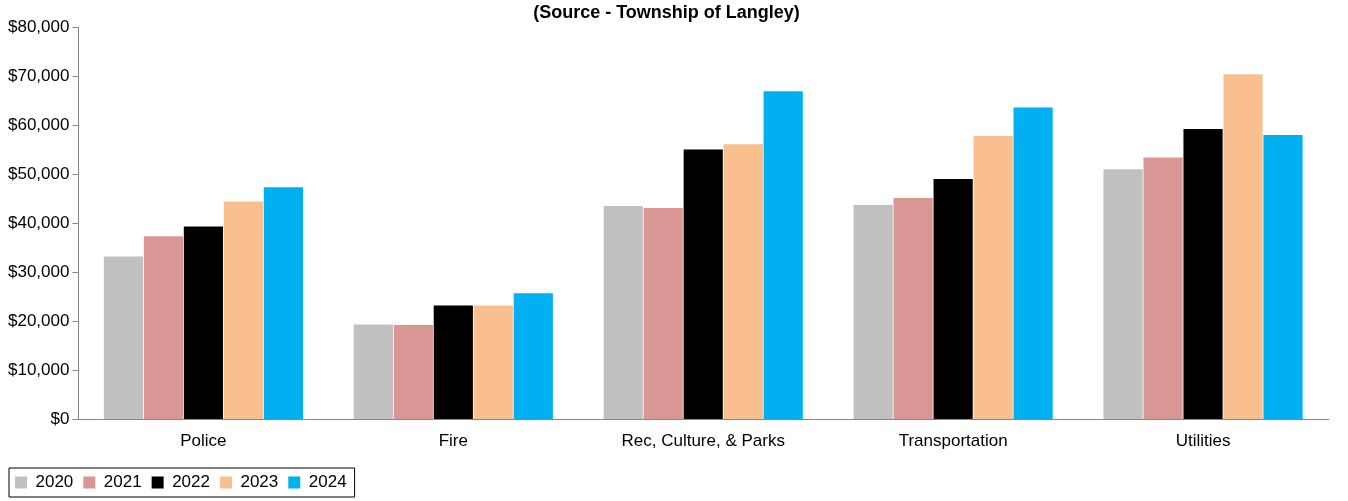  What do you see at coordinates (39, 76) in the screenshot?
I see `y-tick-label: $70,000` at bounding box center [39, 76].